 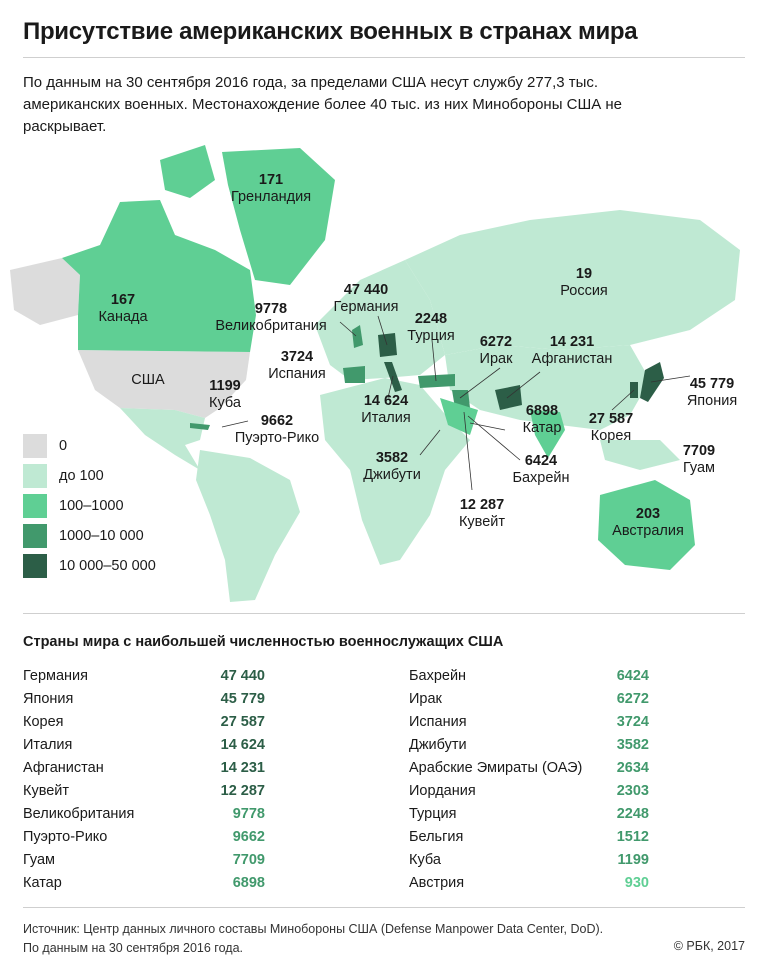 I want to click on map-region-canada, so click(x=159, y=276).